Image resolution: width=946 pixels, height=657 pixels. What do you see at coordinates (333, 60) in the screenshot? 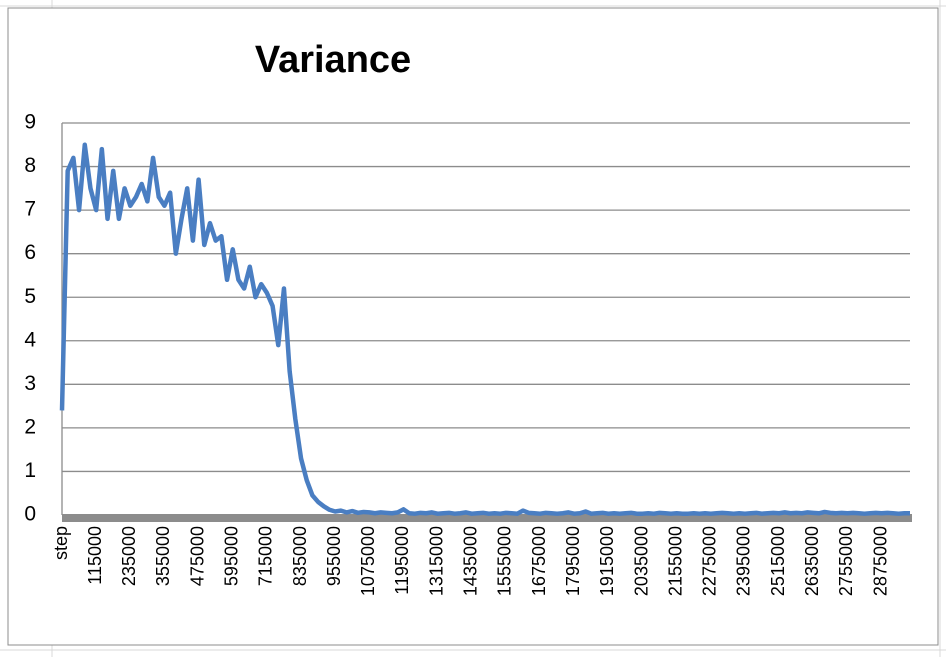
I see `chart-title: Variance` at bounding box center [333, 60].